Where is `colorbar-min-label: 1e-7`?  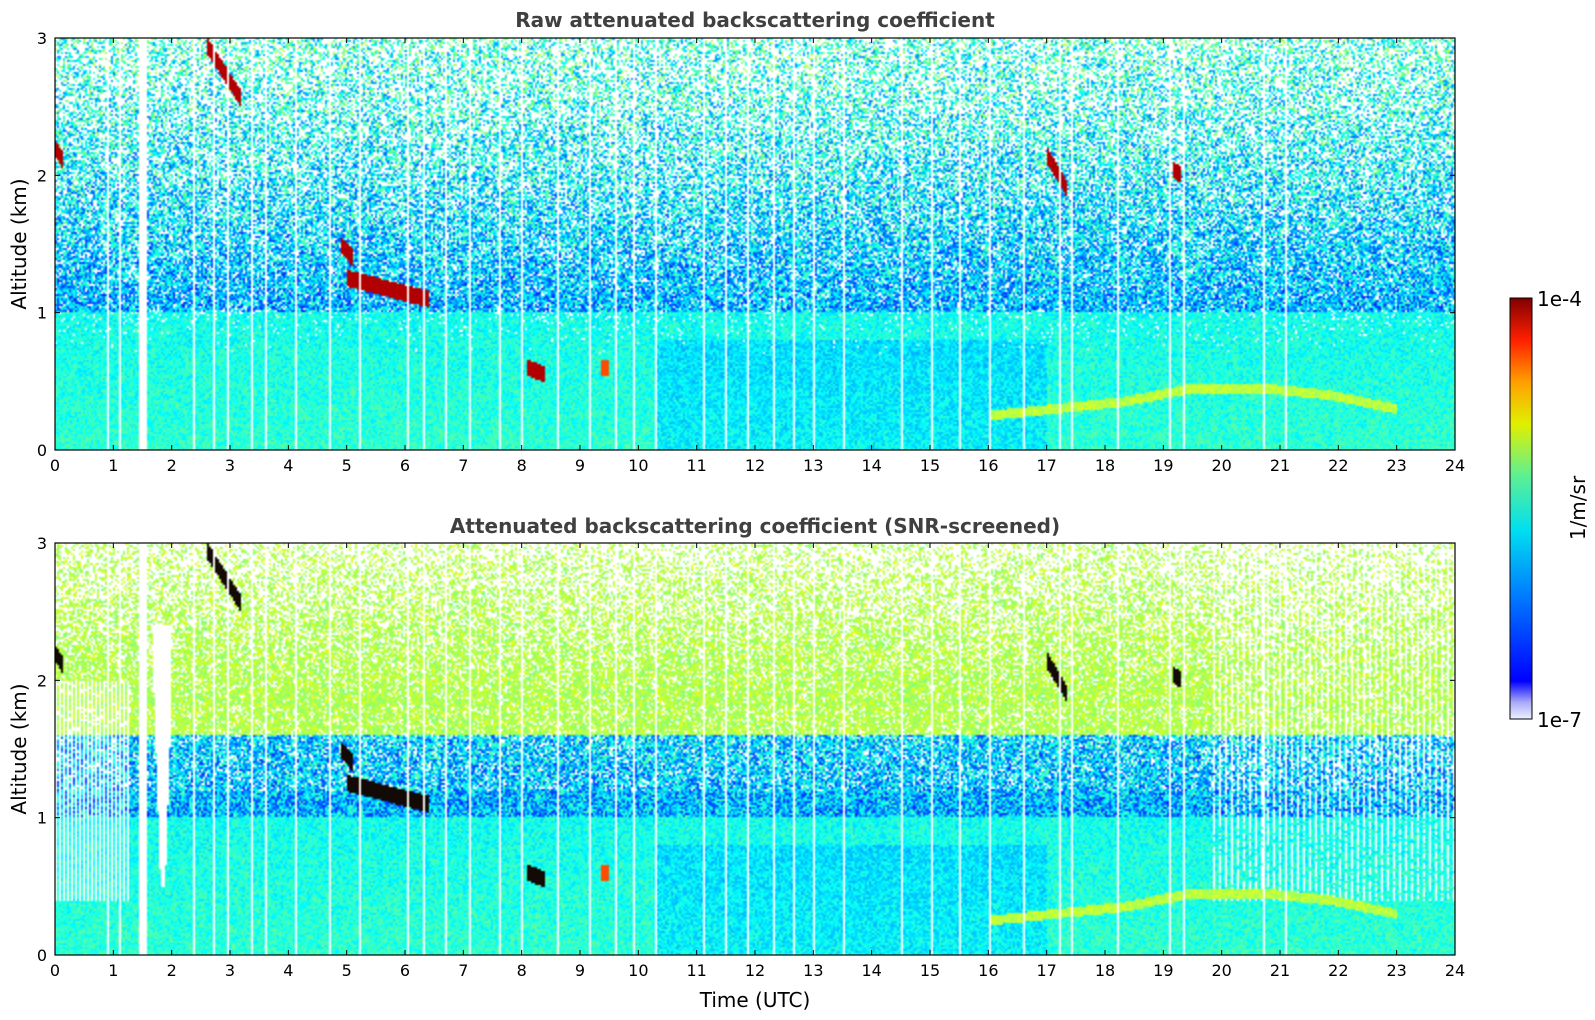
colorbar-min-label: 1e-7 is located at coordinates (1559, 720).